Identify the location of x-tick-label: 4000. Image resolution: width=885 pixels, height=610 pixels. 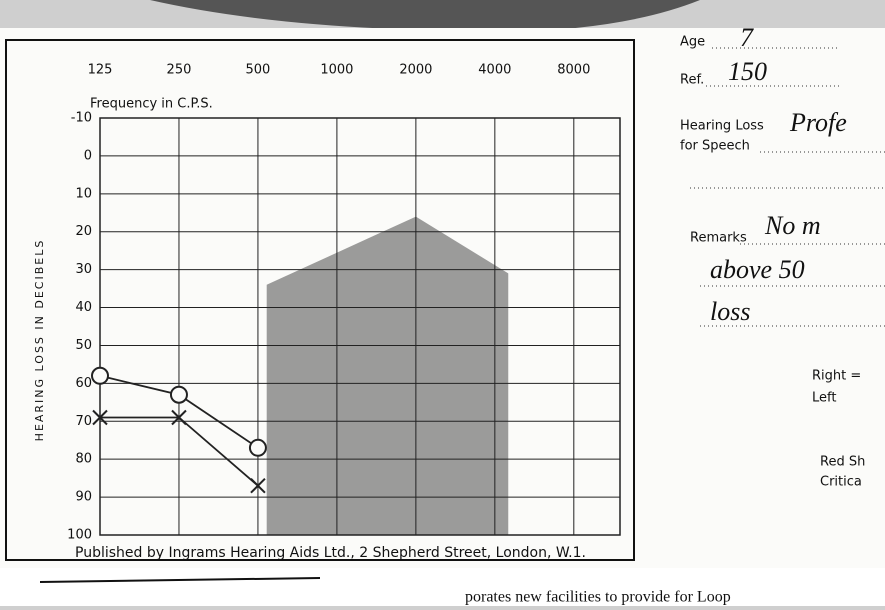
(494, 70).